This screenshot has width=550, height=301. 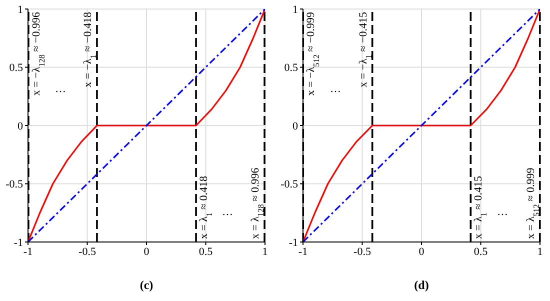 I want to click on text: (d), so click(x=421, y=285).